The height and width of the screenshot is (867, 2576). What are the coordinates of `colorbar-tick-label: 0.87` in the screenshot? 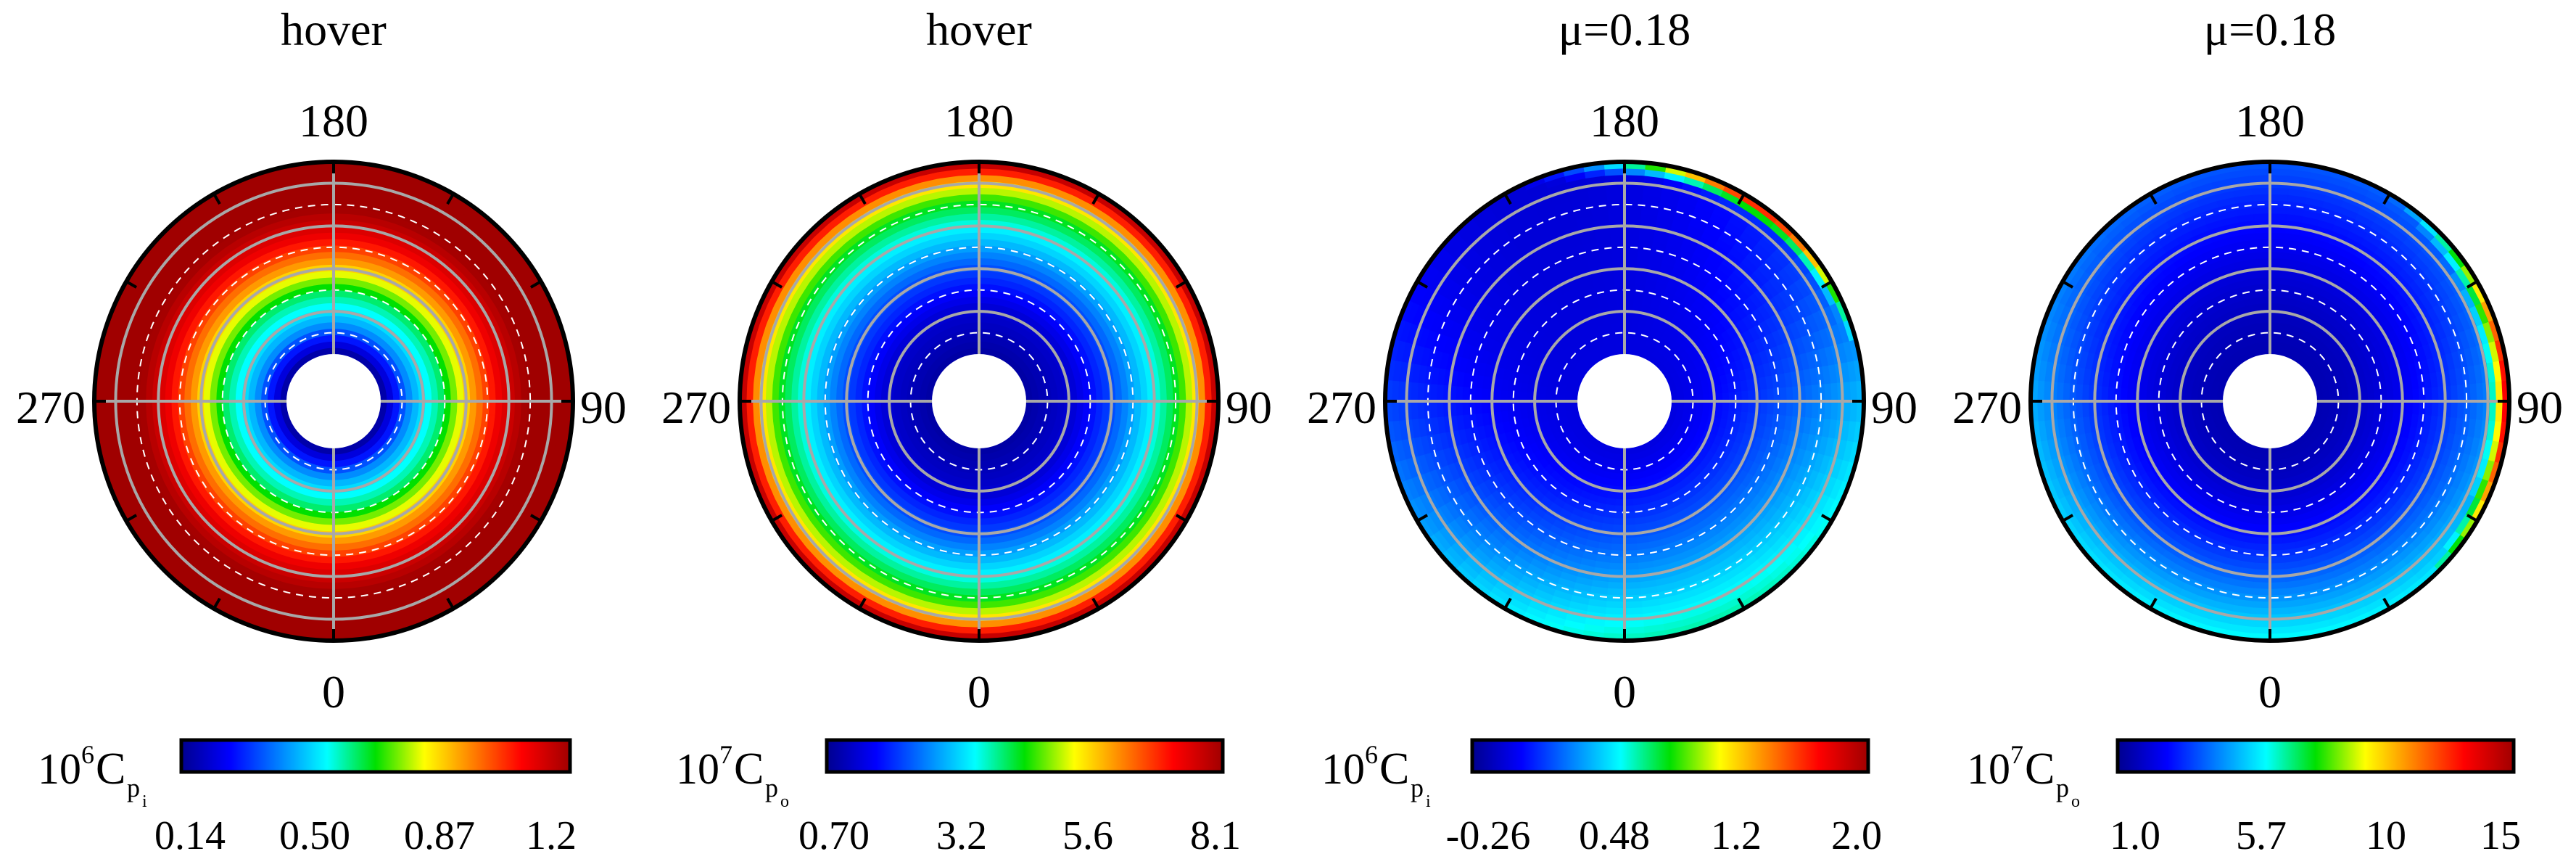 It's located at (439, 835).